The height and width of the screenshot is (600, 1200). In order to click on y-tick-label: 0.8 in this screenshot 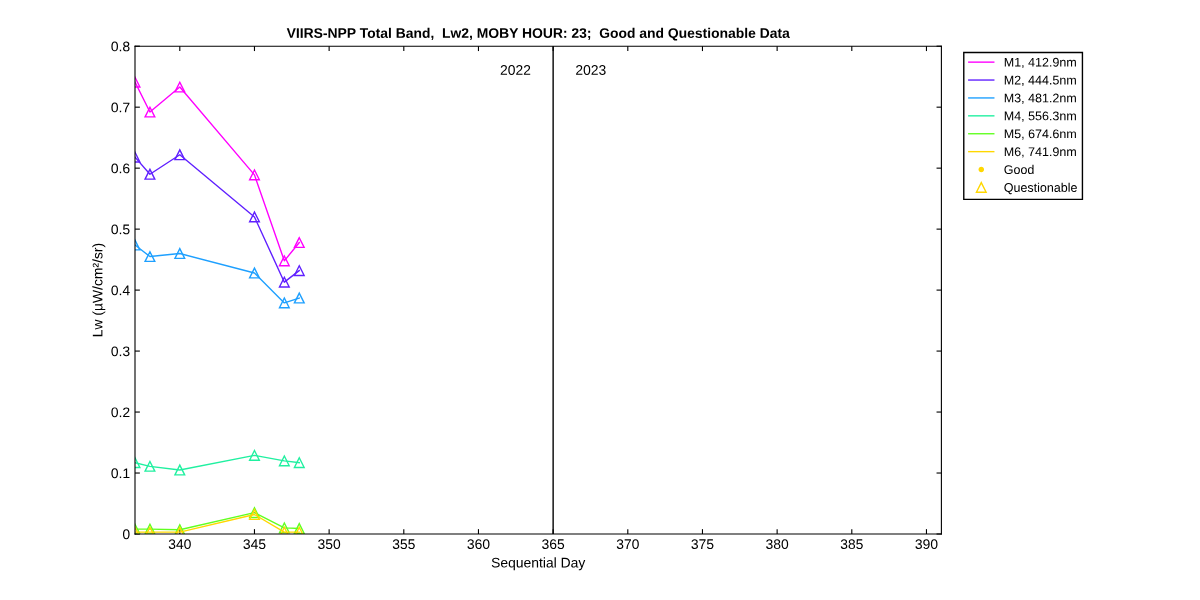, I will do `click(120, 46)`.